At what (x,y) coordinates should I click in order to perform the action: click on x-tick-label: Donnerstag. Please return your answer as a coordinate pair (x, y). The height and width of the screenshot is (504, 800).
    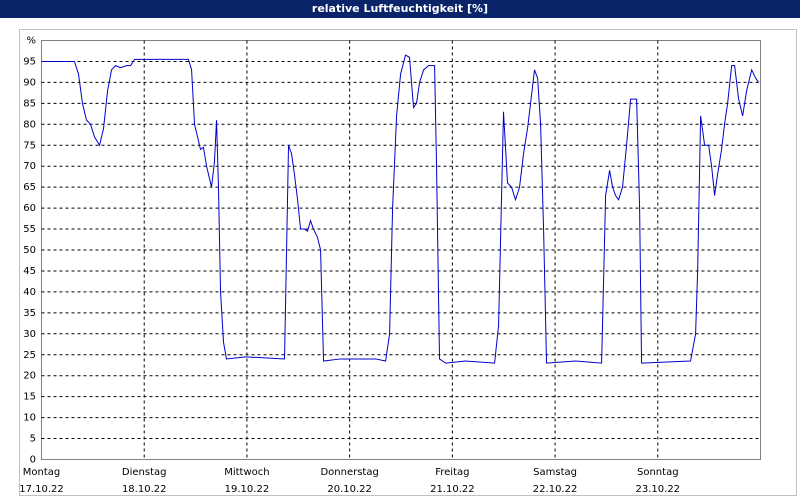
    Looking at the image, I should click on (349, 472).